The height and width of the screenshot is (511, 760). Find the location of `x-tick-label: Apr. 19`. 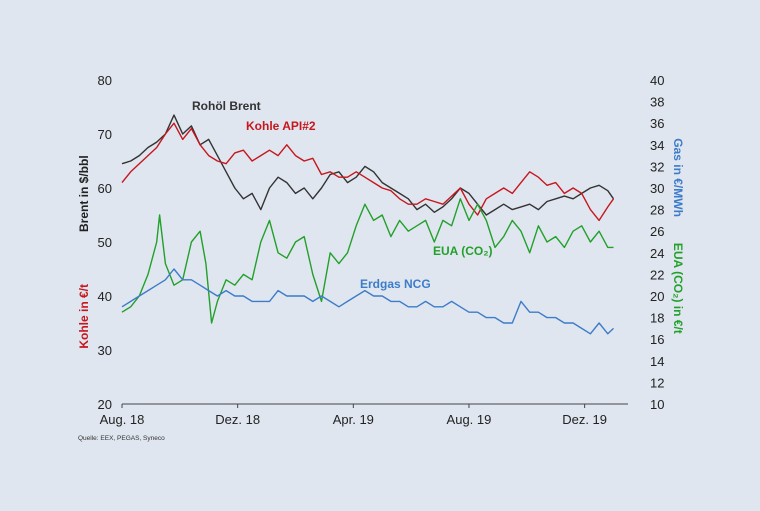

x-tick-label: Apr. 19 is located at coordinates (353, 419).